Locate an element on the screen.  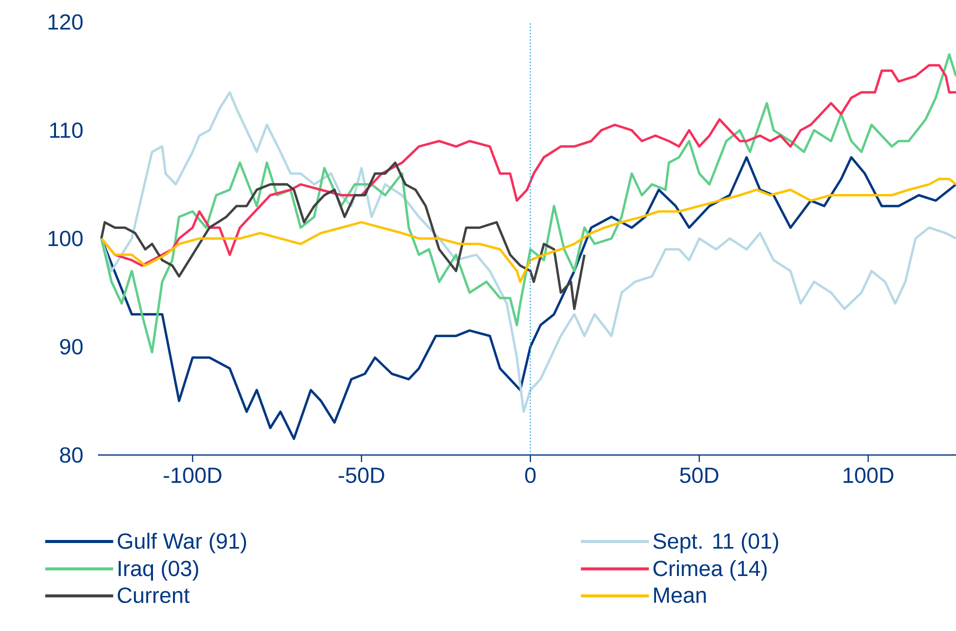
x-tick-label: 50D is located at coordinates (699, 476).